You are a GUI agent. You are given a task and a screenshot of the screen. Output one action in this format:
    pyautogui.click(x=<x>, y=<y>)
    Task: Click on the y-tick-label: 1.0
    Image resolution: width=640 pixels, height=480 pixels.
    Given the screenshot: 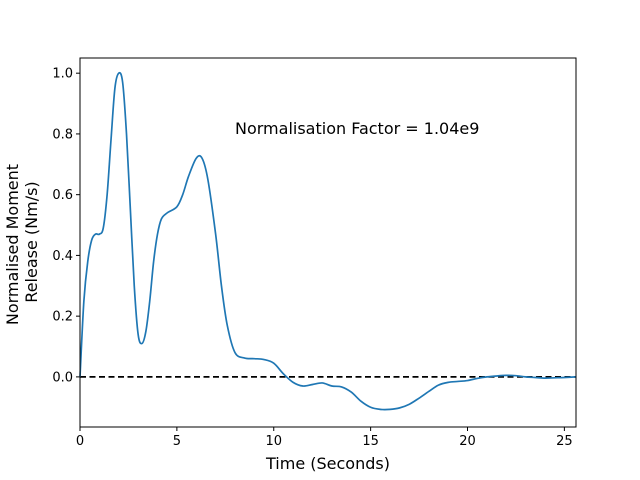 What is the action you would take?
    pyautogui.click(x=62, y=74)
    